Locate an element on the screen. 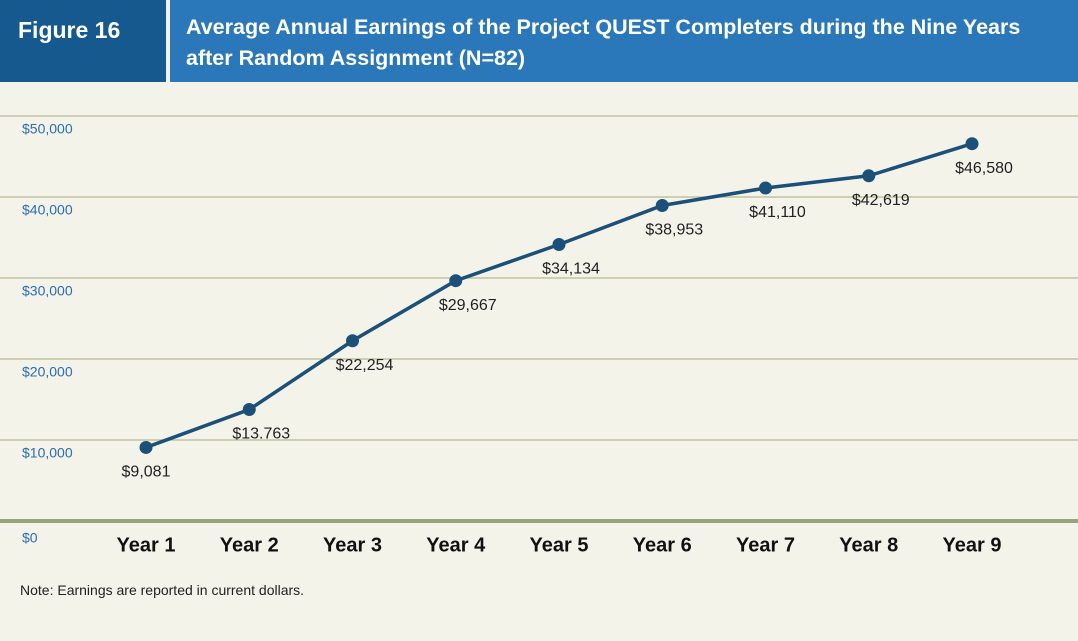 This screenshot has width=1078, height=641. data-label: $42,619 is located at coordinates (881, 200).